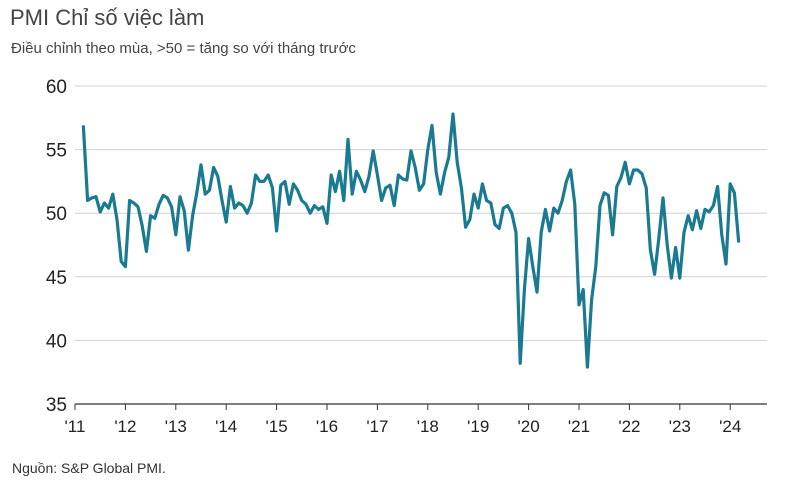 The image size is (790, 493). What do you see at coordinates (529, 426) in the screenshot?
I see `x-tick-label: '20` at bounding box center [529, 426].